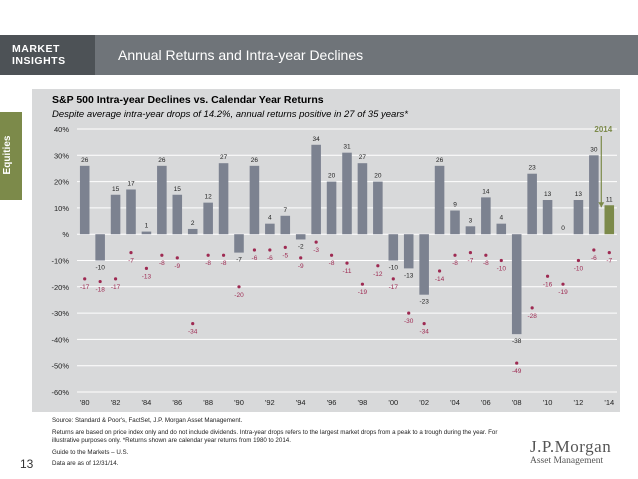 This screenshot has height=479, width=638. What do you see at coordinates (409, 321) in the screenshot?
I see `decline-label: -30` at bounding box center [409, 321].